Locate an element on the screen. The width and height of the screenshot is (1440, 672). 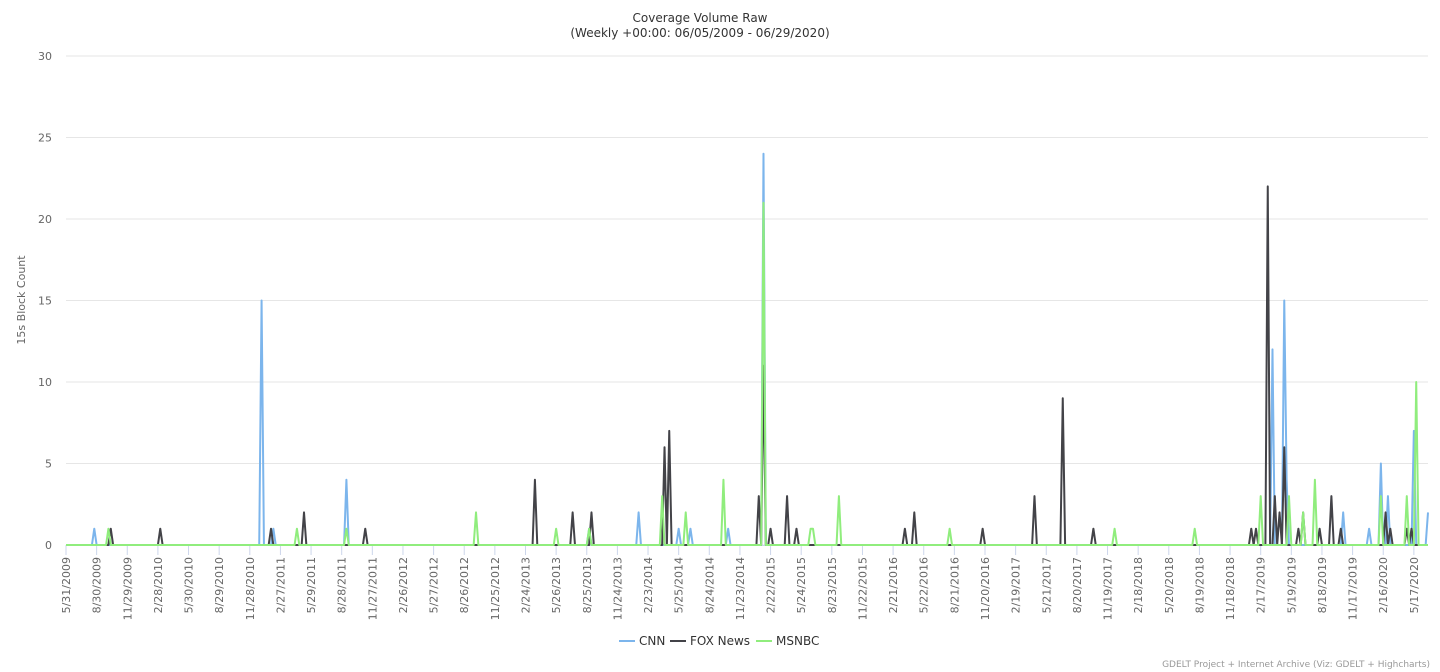
x-tick-label: 11/23/2014 is located at coordinates (740, 588).